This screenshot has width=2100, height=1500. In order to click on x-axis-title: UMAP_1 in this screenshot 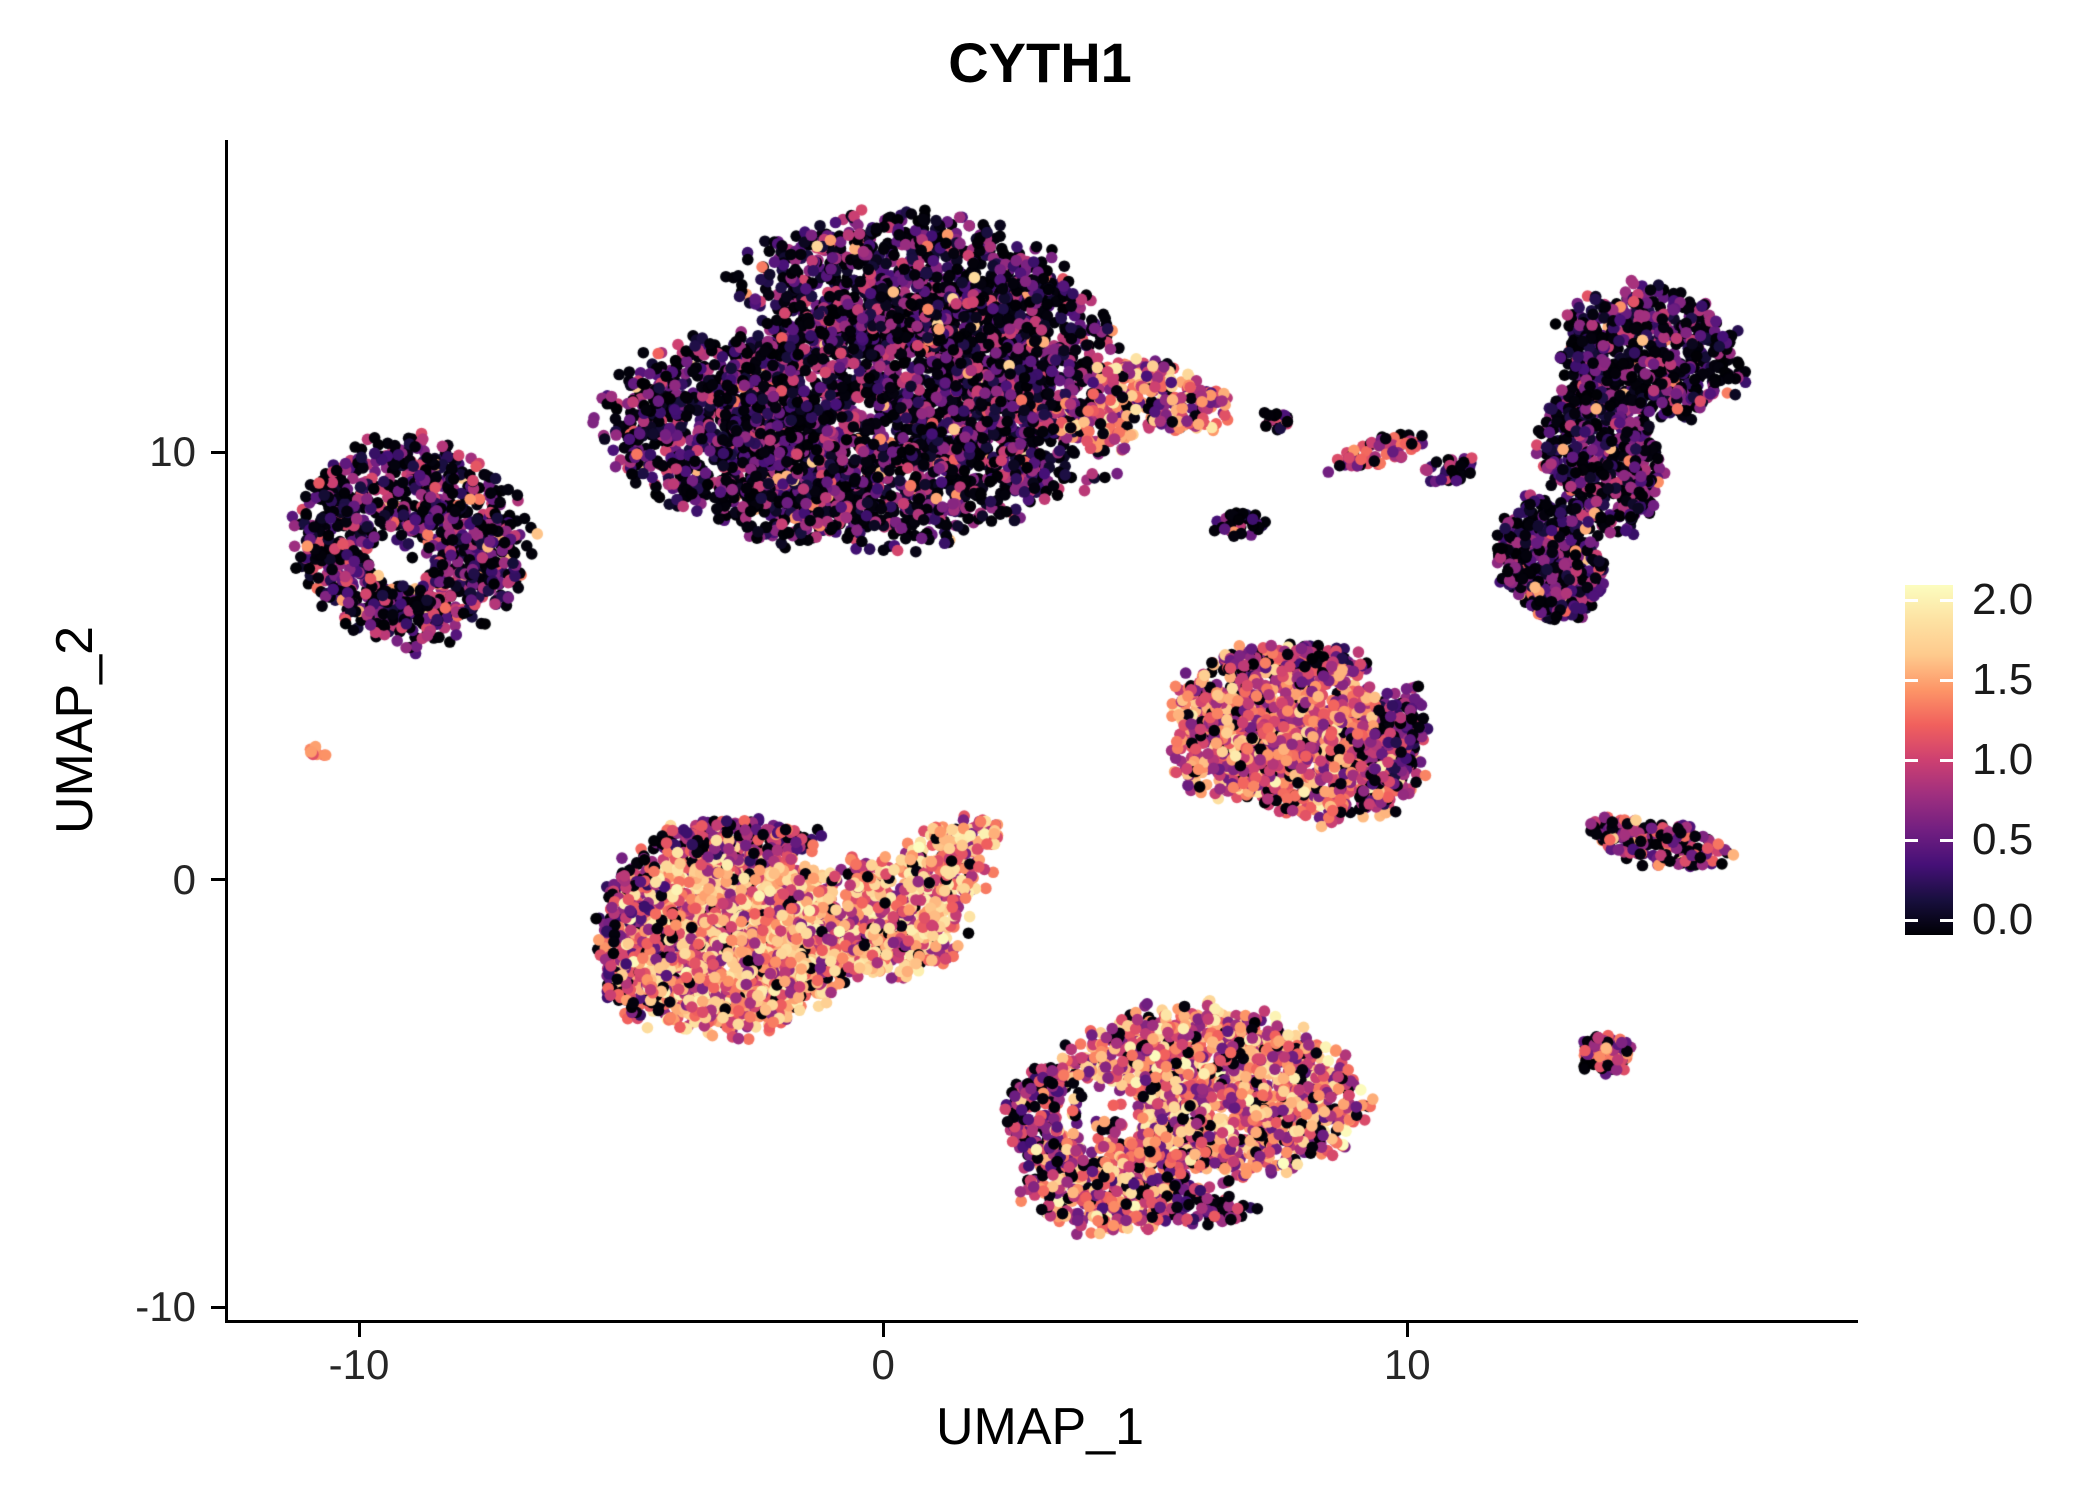, I will do `click(1040, 1427)`.